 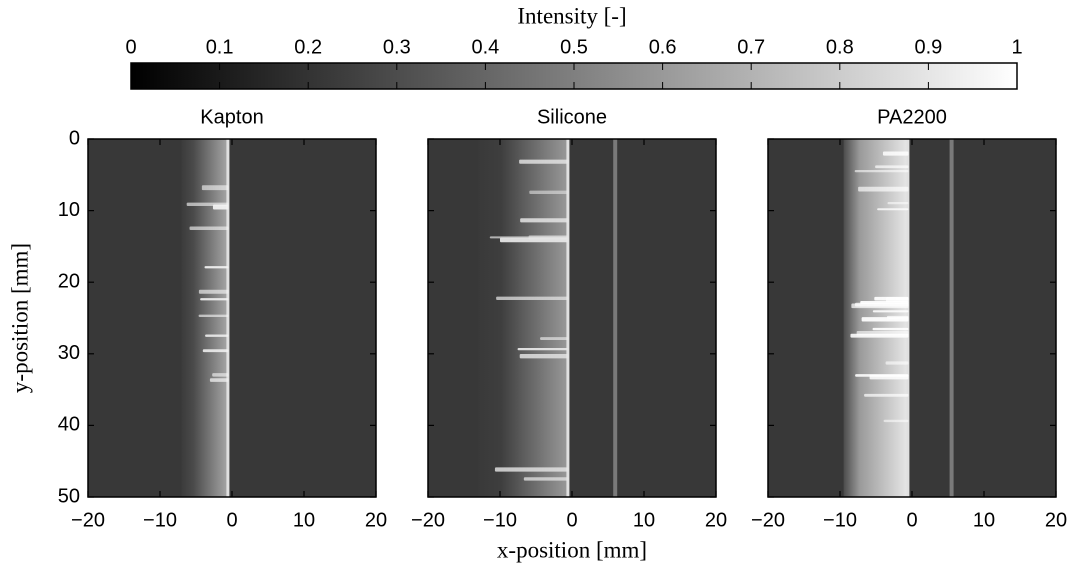 I want to click on y-tick-label: 20, so click(x=69, y=281).